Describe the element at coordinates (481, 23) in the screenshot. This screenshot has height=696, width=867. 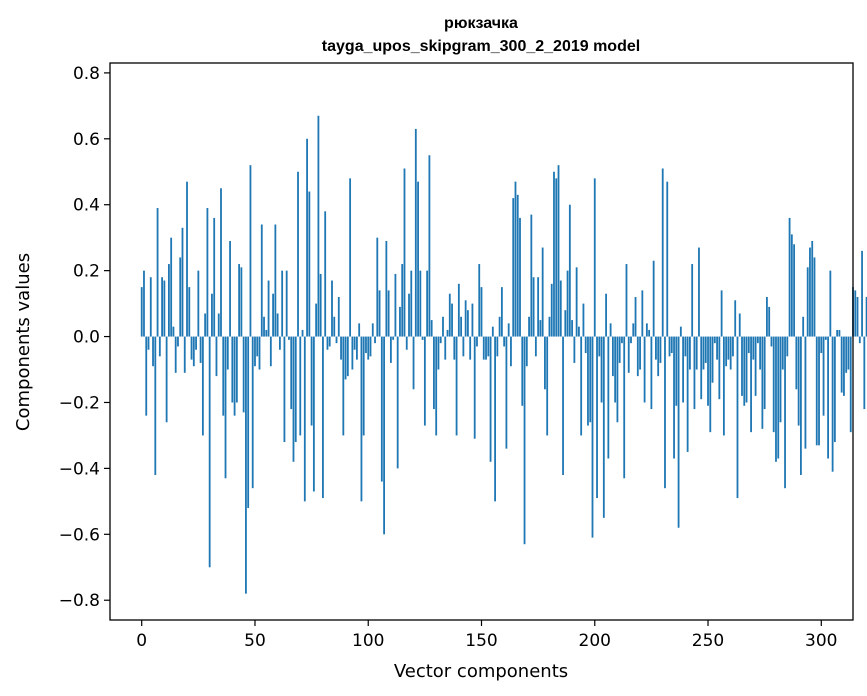
I see `chart-title: рюкзачка` at that location.